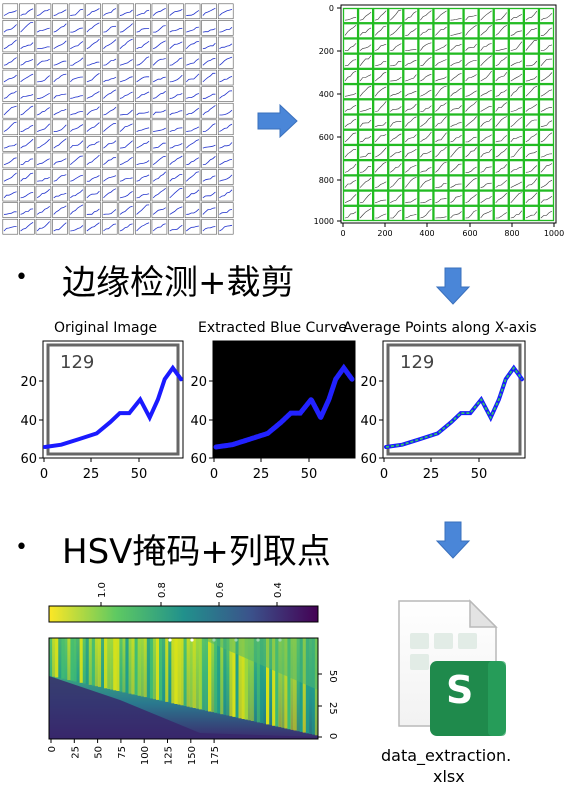 Image resolution: width=573 pixels, height=797 pixels. I want to click on x-tick-label: 50, so click(309, 474).